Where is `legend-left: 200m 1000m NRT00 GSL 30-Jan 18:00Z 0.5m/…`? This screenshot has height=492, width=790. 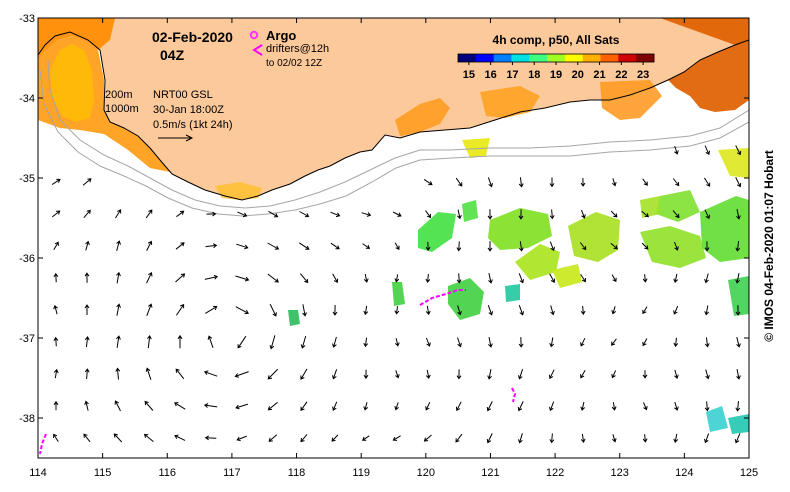 legend-left: 200m 1000m NRT00 GSL 30-Jan 18:00Z 0.5m/… is located at coordinates (168, 115).